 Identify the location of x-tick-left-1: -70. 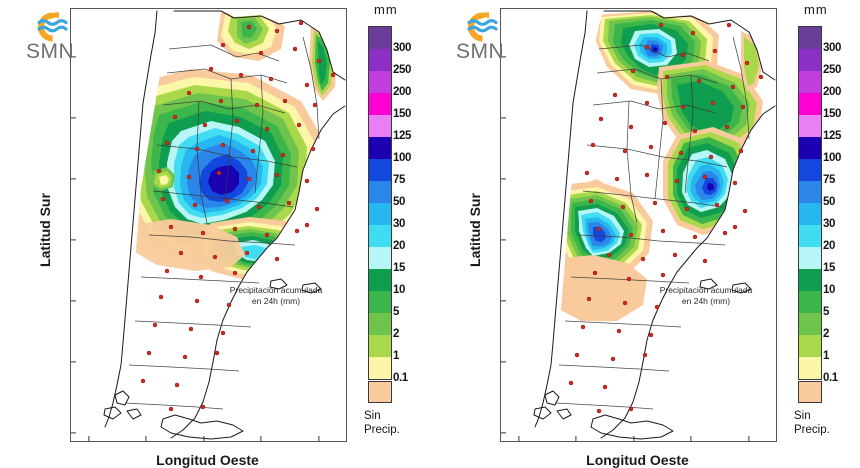
(145, 441).